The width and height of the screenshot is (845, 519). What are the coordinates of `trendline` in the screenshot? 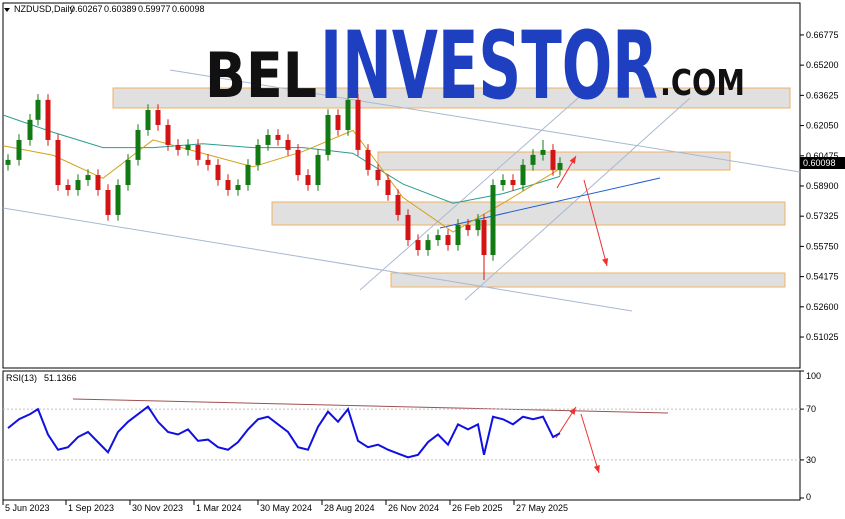 It's located at (485, 121).